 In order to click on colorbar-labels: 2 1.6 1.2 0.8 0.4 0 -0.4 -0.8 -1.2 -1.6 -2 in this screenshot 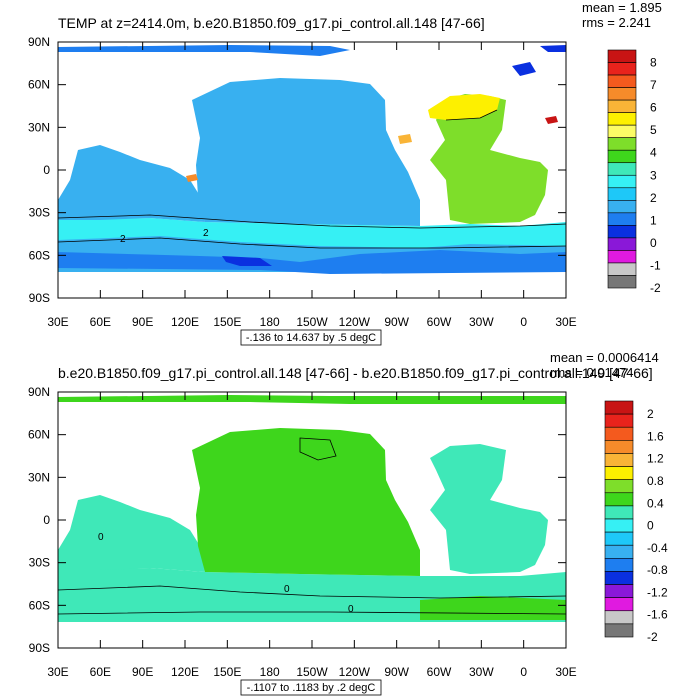, I will do `click(657, 525)`.